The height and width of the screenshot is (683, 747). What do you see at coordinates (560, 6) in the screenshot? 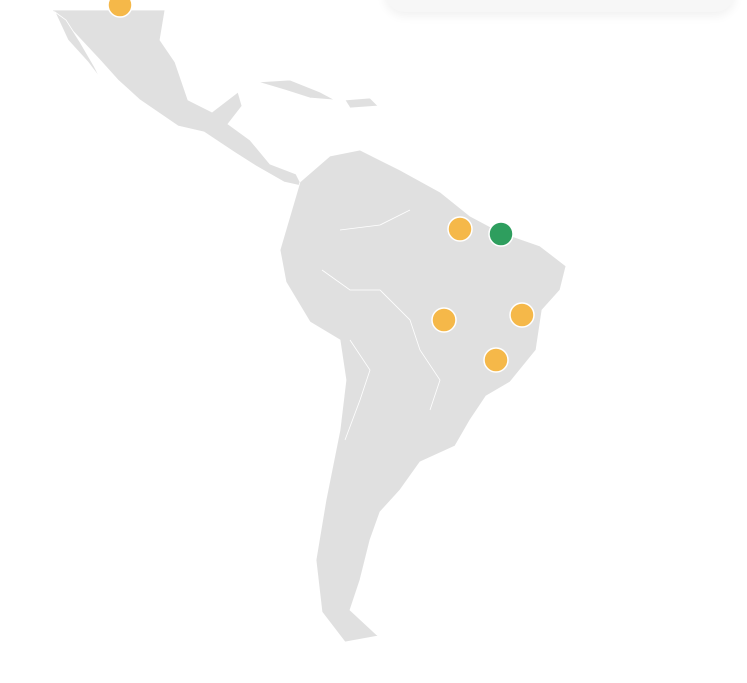
I see `overlay-panel` at bounding box center [560, 6].